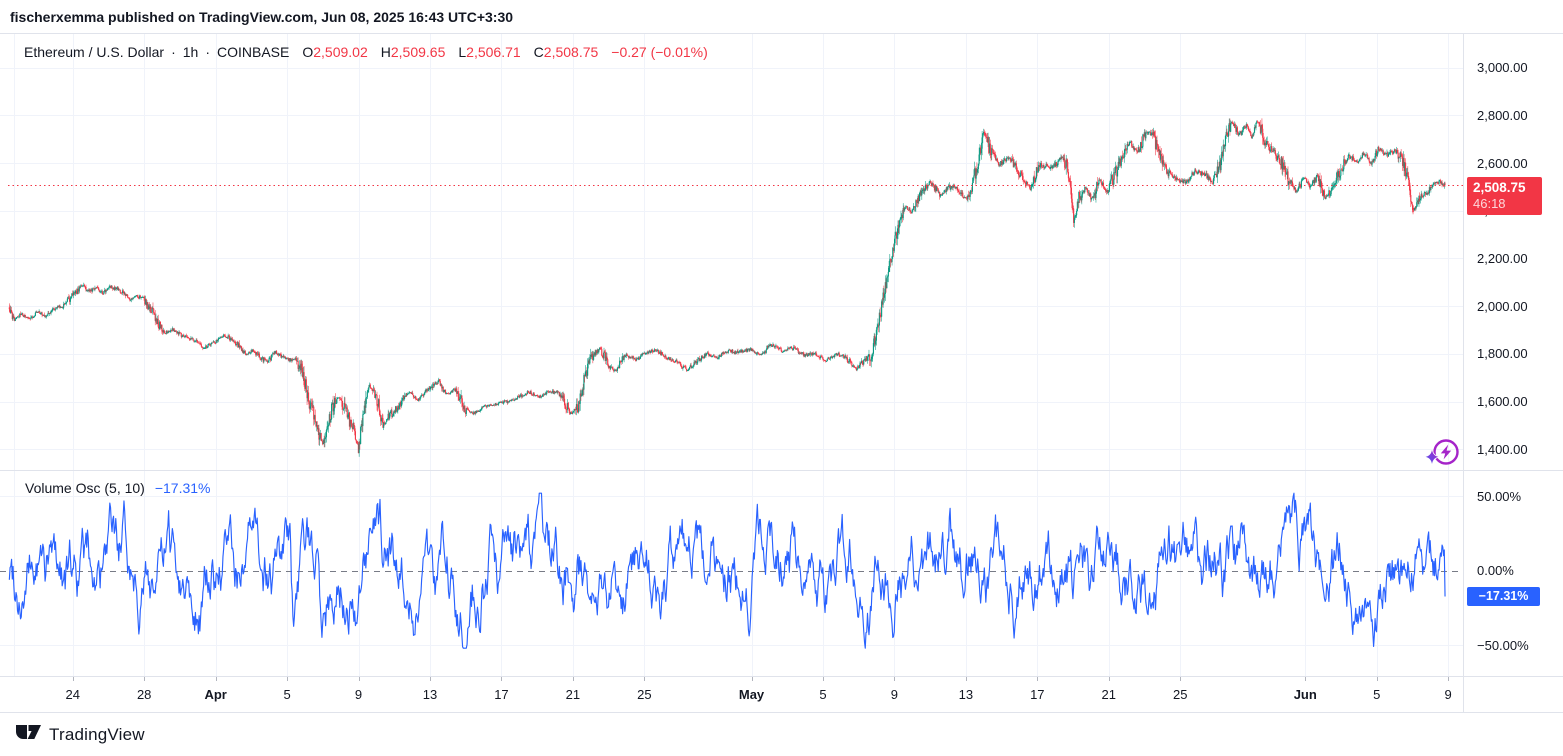 This screenshot has height=756, width=1563. I want to click on time-axis, so click(781, 694).